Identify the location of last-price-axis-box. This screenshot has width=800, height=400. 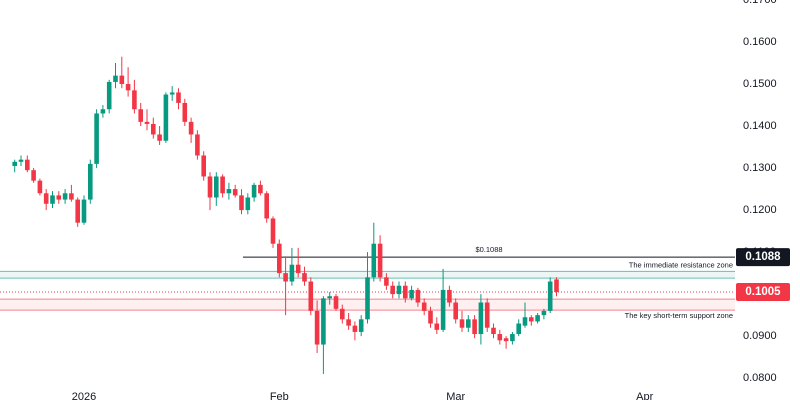
(763, 292).